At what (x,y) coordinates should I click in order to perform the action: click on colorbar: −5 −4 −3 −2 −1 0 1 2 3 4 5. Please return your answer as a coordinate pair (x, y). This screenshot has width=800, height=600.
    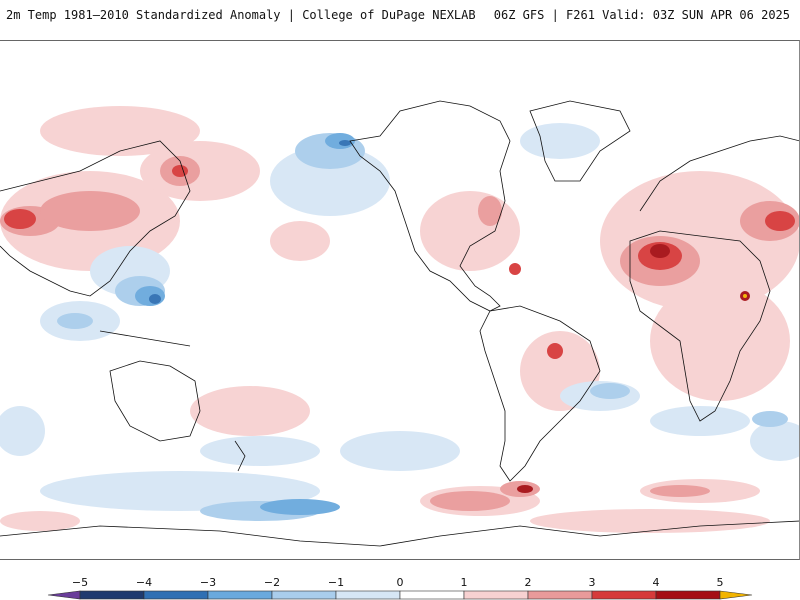
    Looking at the image, I should click on (400, 583).